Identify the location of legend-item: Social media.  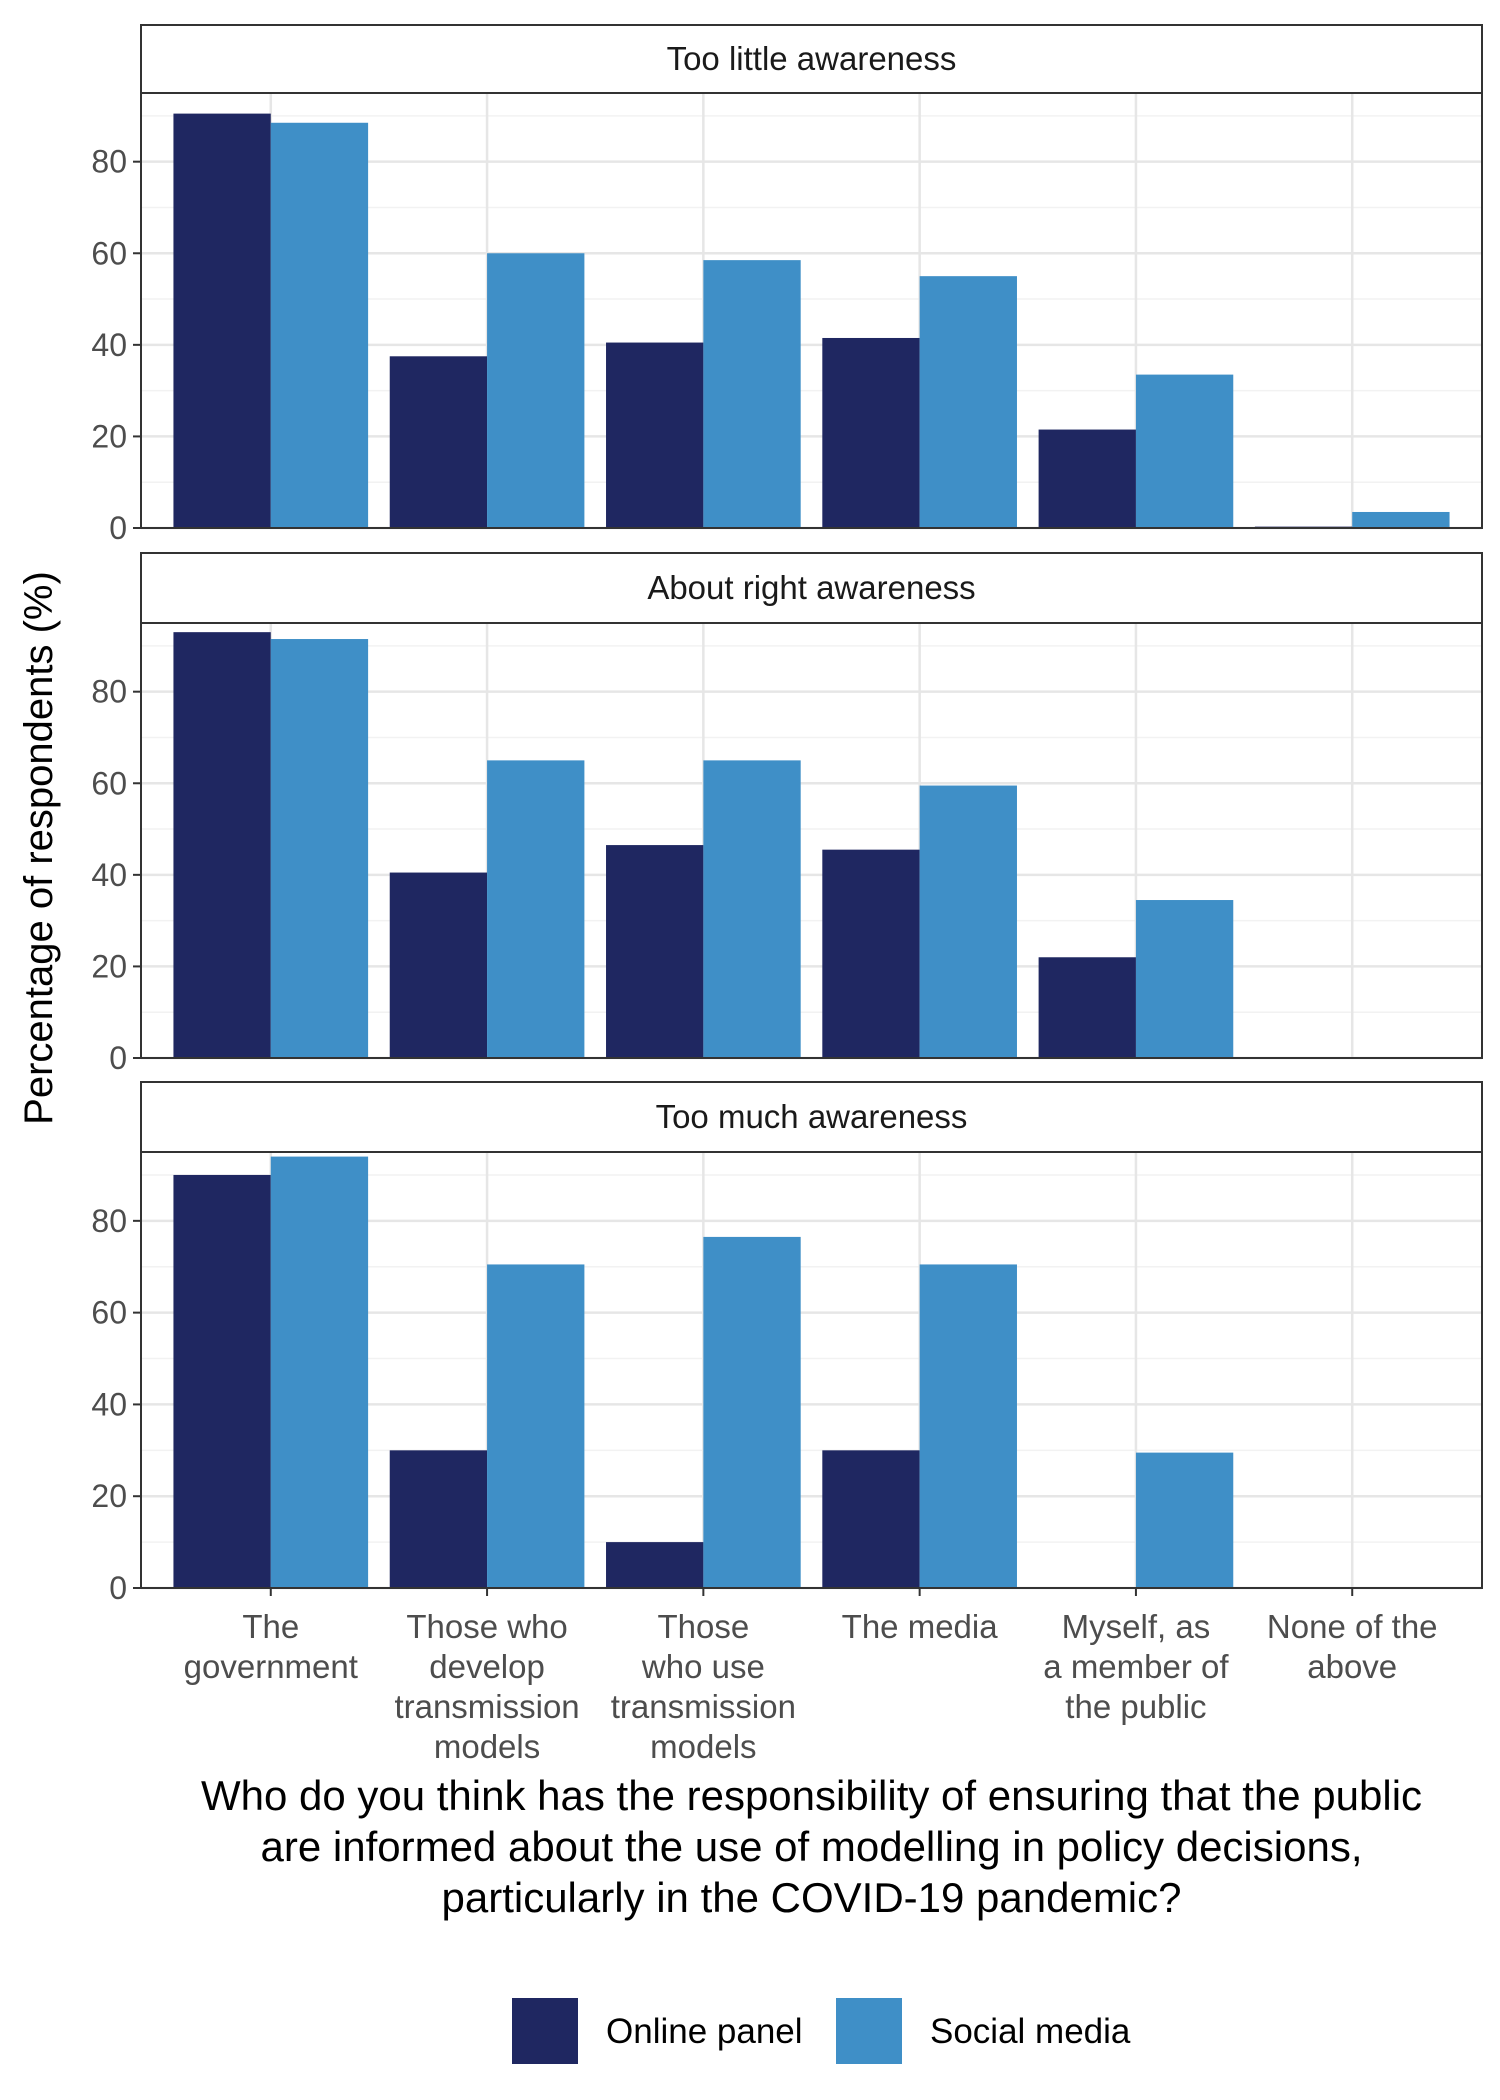
(983, 2031).